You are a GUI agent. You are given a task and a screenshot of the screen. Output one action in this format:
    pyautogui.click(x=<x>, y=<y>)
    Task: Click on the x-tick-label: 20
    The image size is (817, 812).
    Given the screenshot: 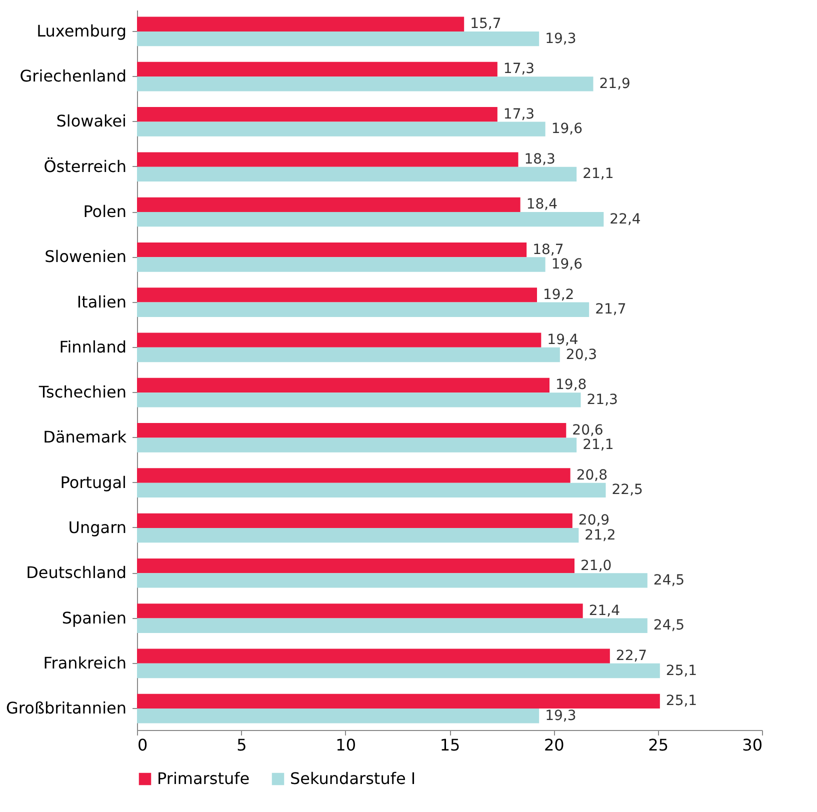 What is the action you would take?
    pyautogui.click(x=554, y=745)
    